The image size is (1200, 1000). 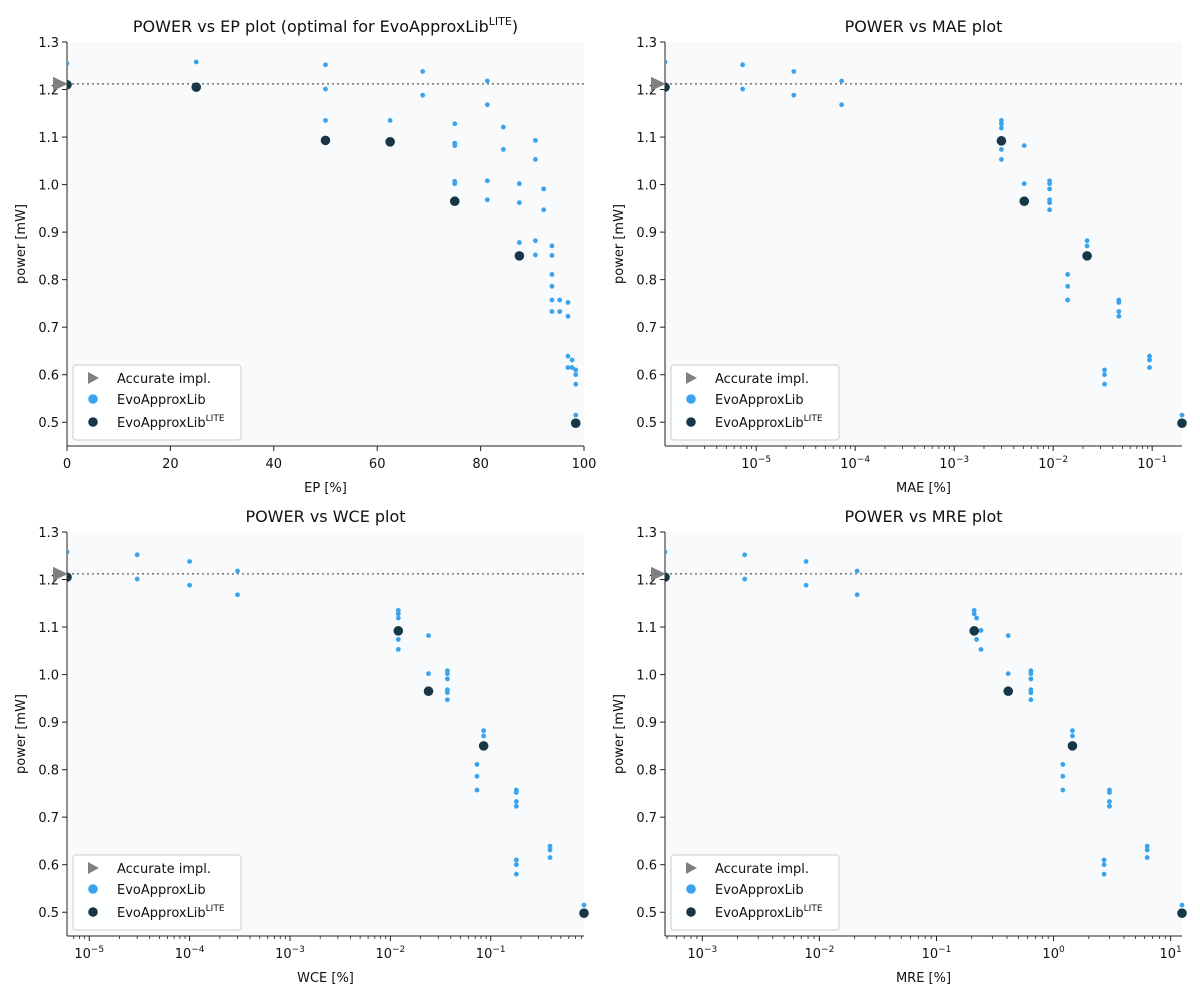 What do you see at coordinates (762, 379) in the screenshot?
I see `legend-accurate-label: Accurate impl.` at bounding box center [762, 379].